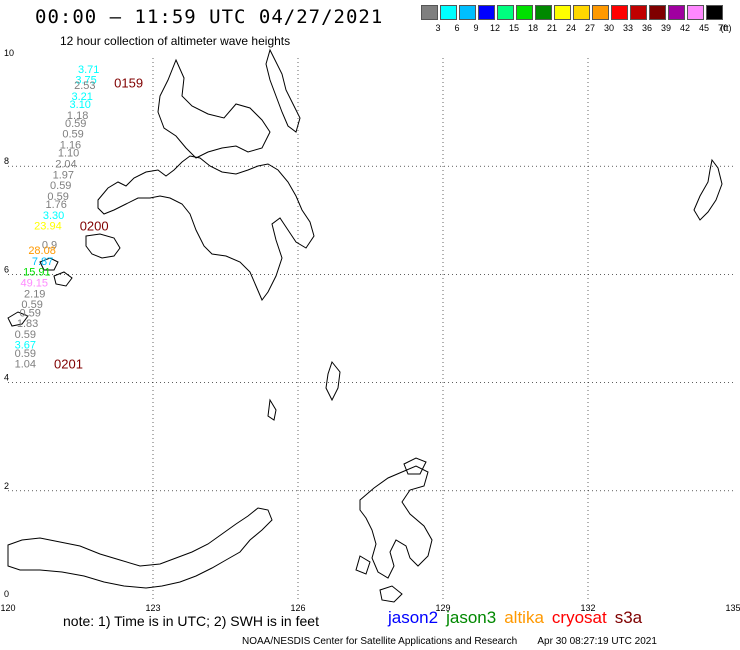  Describe the element at coordinates (708, 189) in the screenshot. I see `coastline-palau` at that location.